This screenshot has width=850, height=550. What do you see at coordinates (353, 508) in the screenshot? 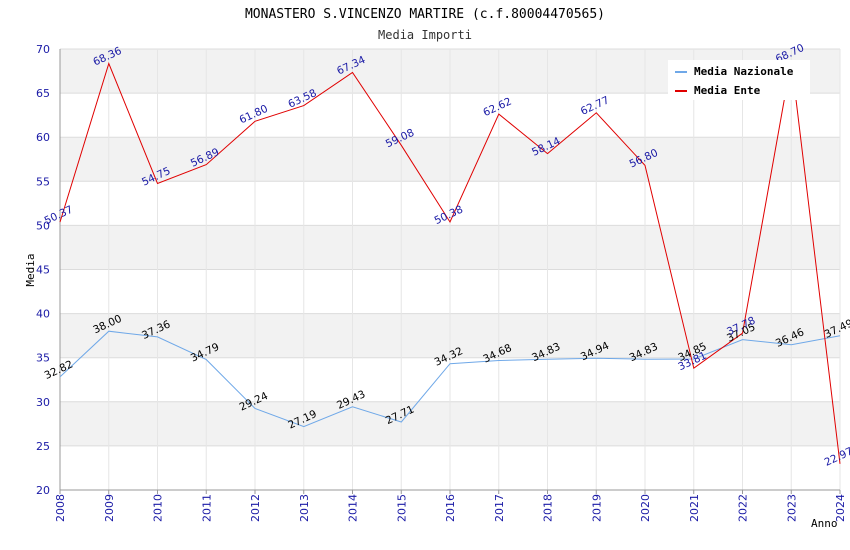
I see `x-tick-label: 2014` at bounding box center [353, 508].